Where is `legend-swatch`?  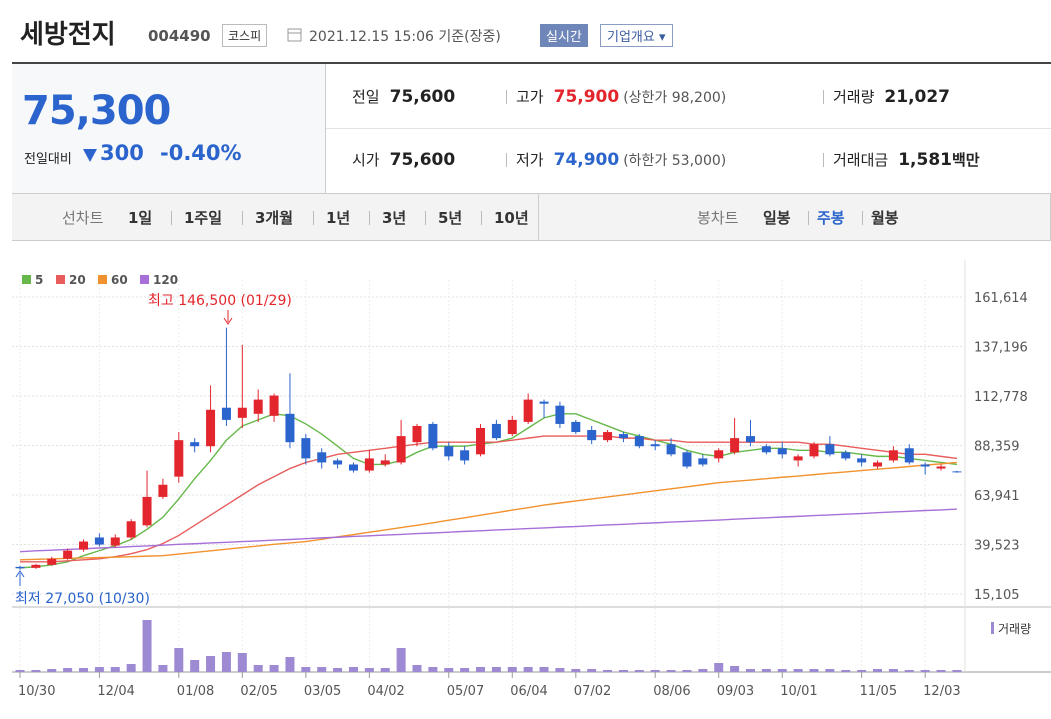
legend-swatch is located at coordinates (102, 279).